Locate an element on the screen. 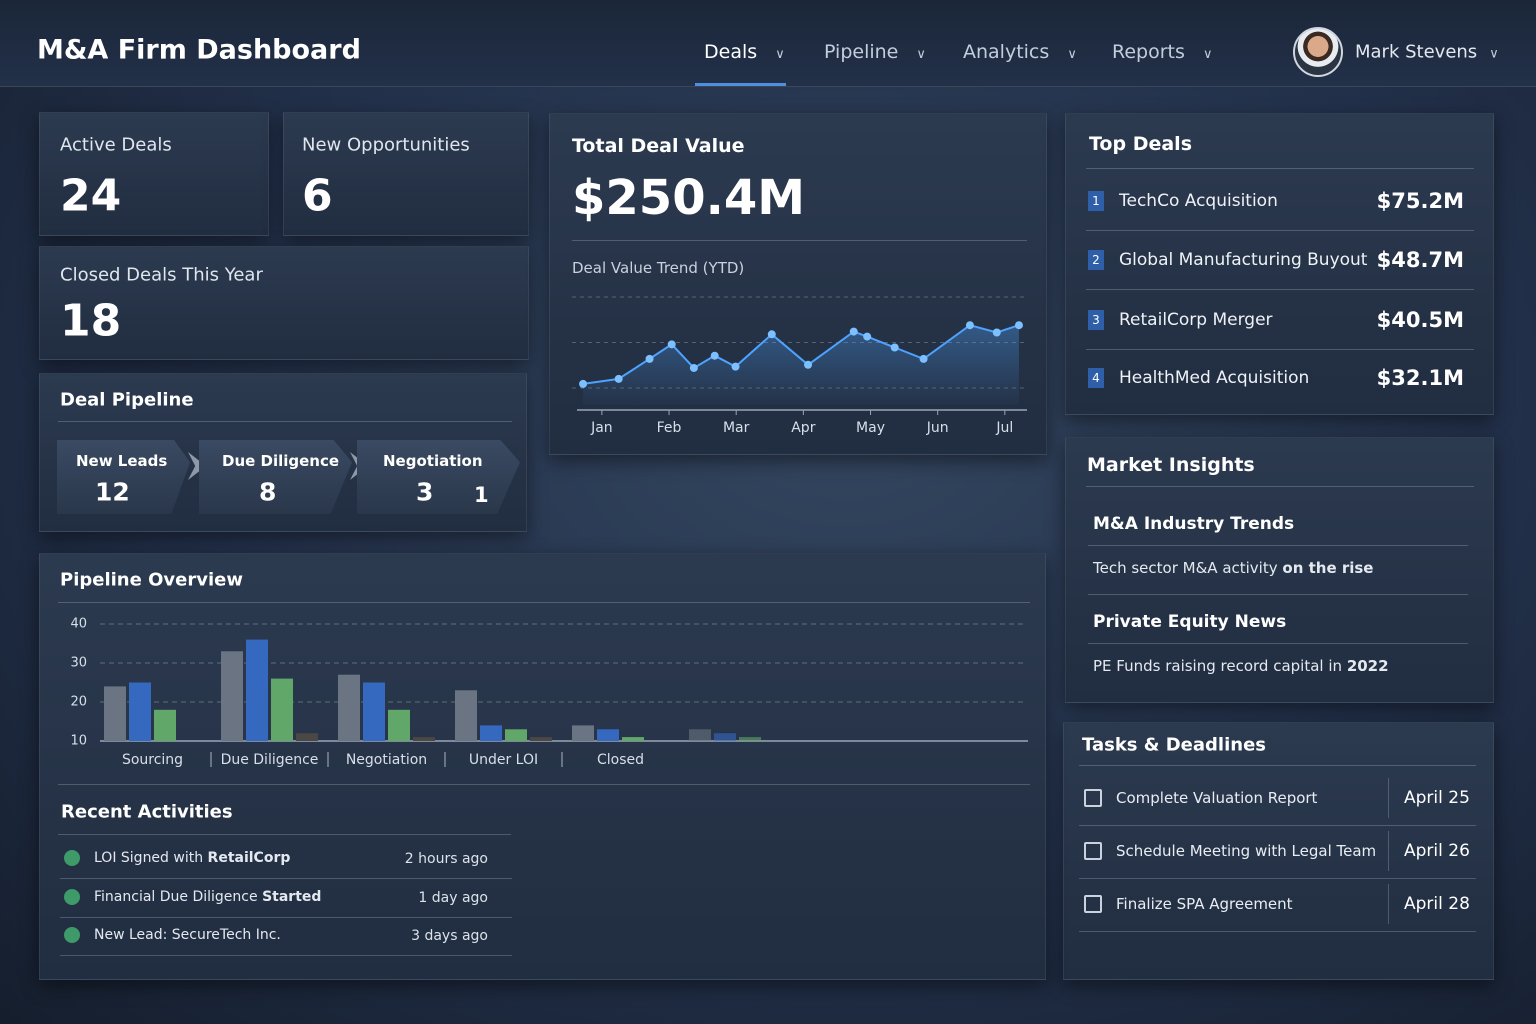 Image resolution: width=1536 pixels, height=1024 pixels. insight-text: PE Funds raising record capital in 2022 is located at coordinates (1241, 666).